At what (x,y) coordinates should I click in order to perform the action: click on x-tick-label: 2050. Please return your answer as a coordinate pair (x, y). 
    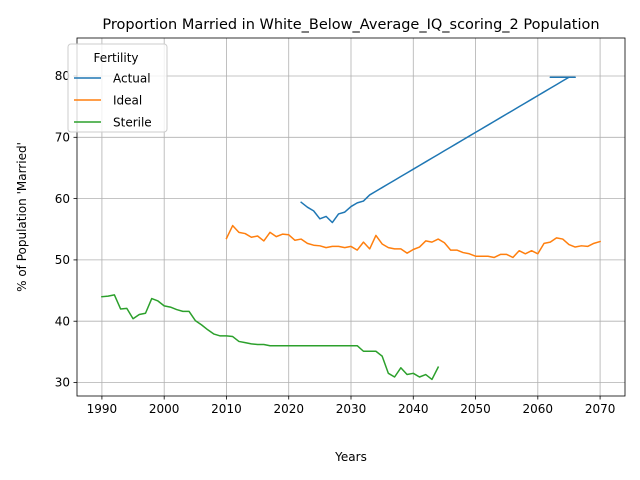
    Looking at the image, I should click on (475, 409).